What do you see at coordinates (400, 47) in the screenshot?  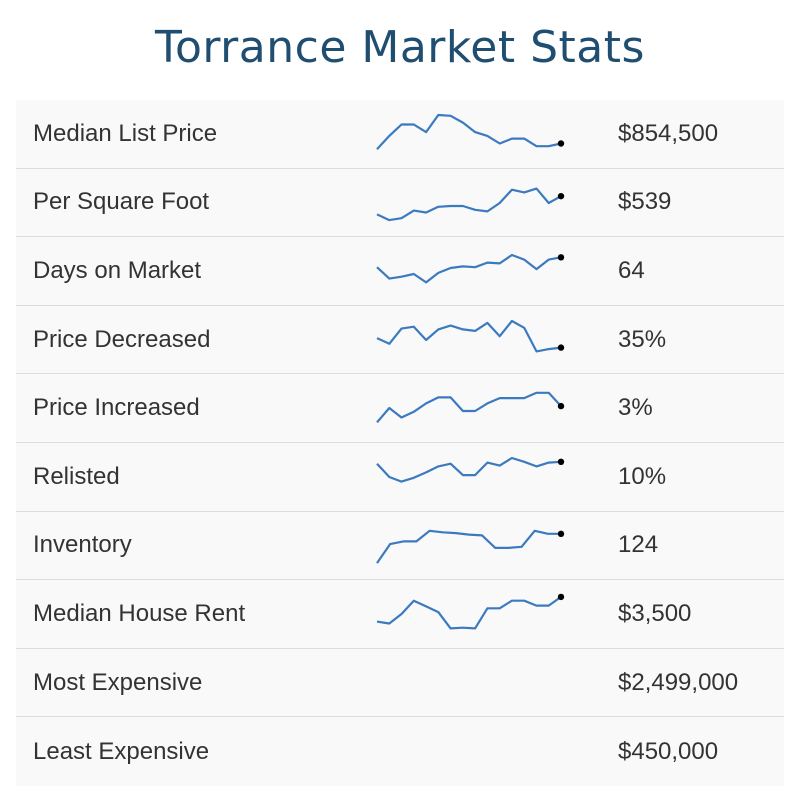 I see `page-title: Torrance Market Stats` at bounding box center [400, 47].